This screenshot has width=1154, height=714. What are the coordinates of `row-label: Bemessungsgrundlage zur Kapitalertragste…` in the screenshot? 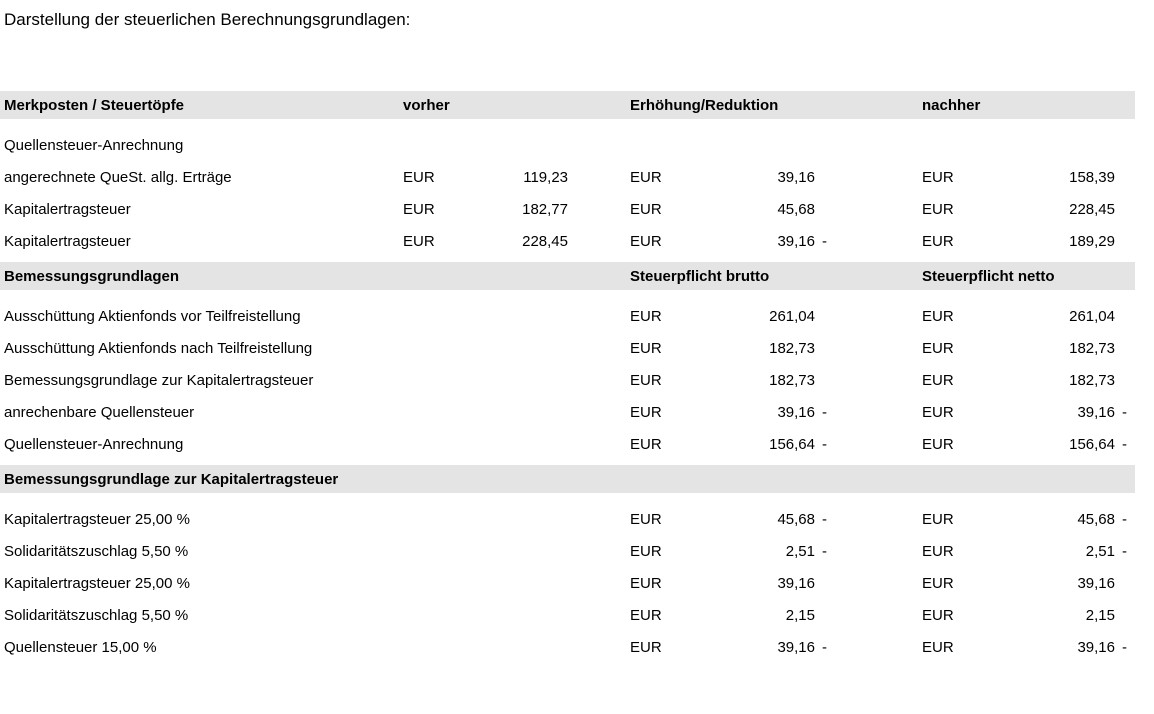 It's located at (159, 380).